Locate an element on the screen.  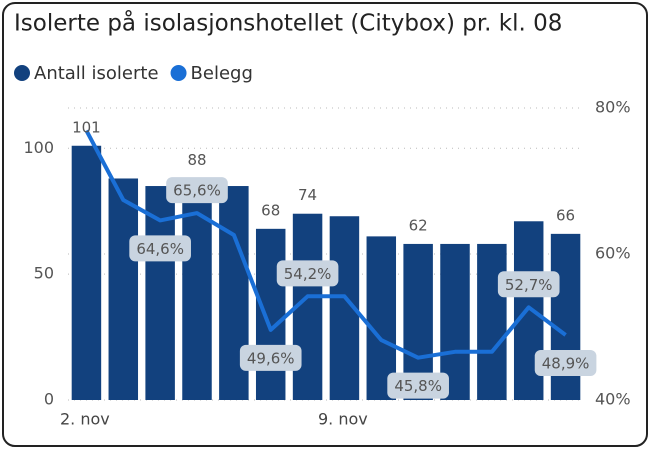
y-tick-label: 50 is located at coordinates (44, 273).